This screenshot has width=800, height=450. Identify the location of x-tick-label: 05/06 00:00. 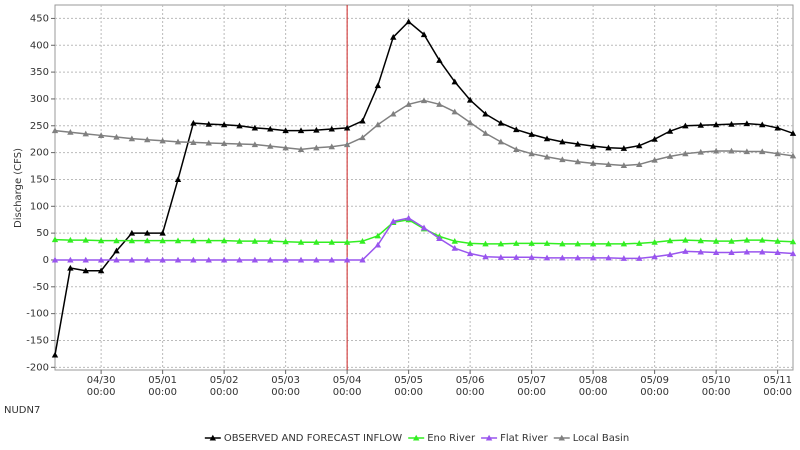
(470, 386).